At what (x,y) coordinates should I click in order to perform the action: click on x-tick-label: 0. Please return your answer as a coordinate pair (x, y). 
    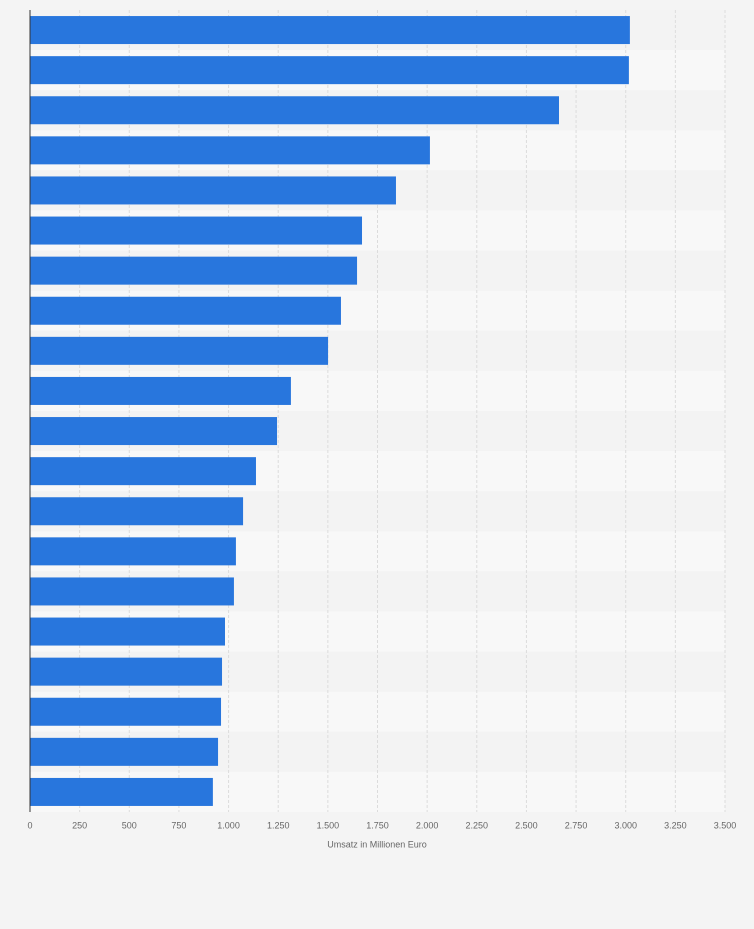
    Looking at the image, I should click on (29, 825).